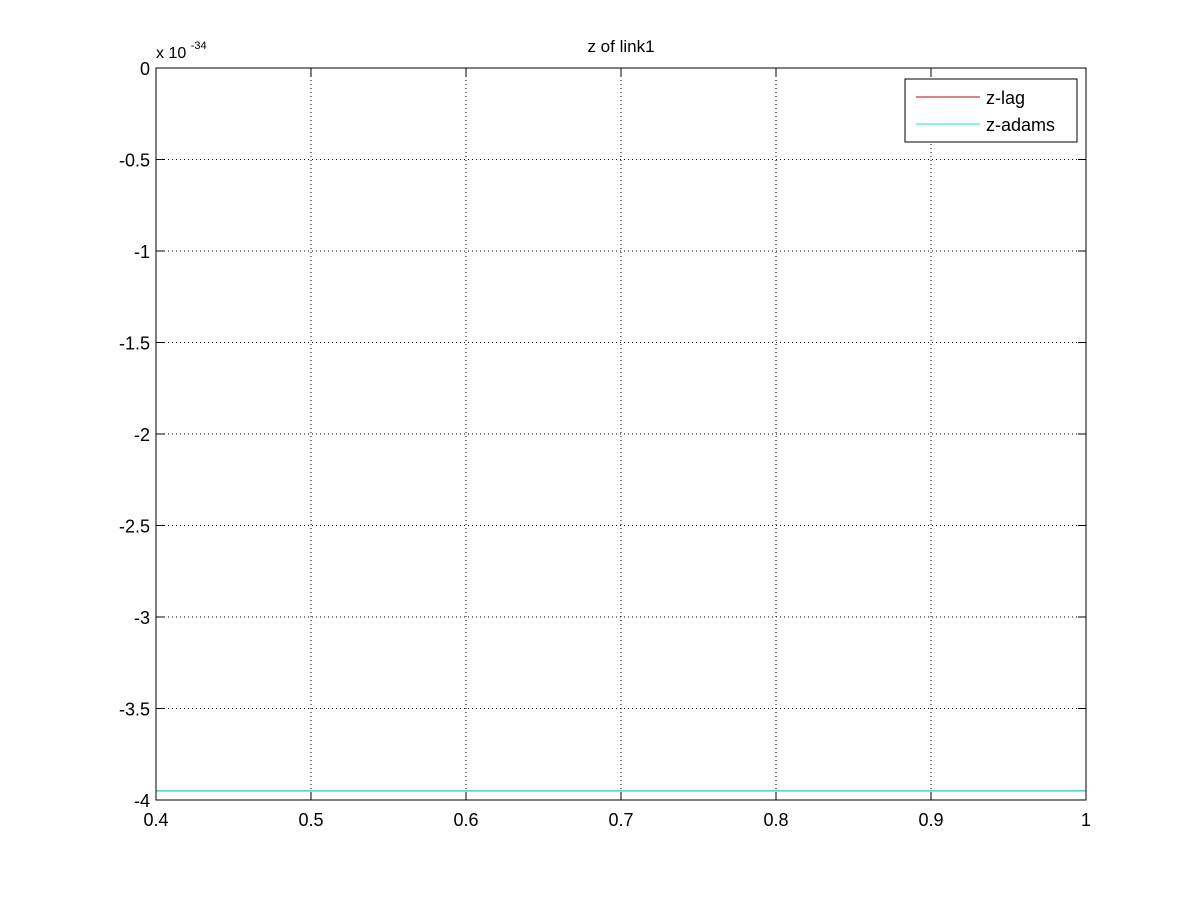 The height and width of the screenshot is (905, 1200). I want to click on legend-label-z-lag: z-lag, so click(1005, 98).